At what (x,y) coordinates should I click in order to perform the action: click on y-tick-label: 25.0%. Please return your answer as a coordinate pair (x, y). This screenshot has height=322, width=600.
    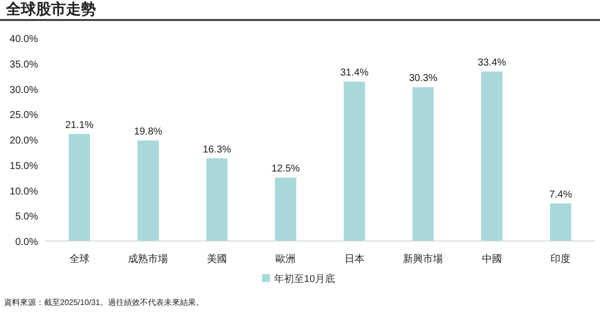
    Looking at the image, I should click on (24, 116).